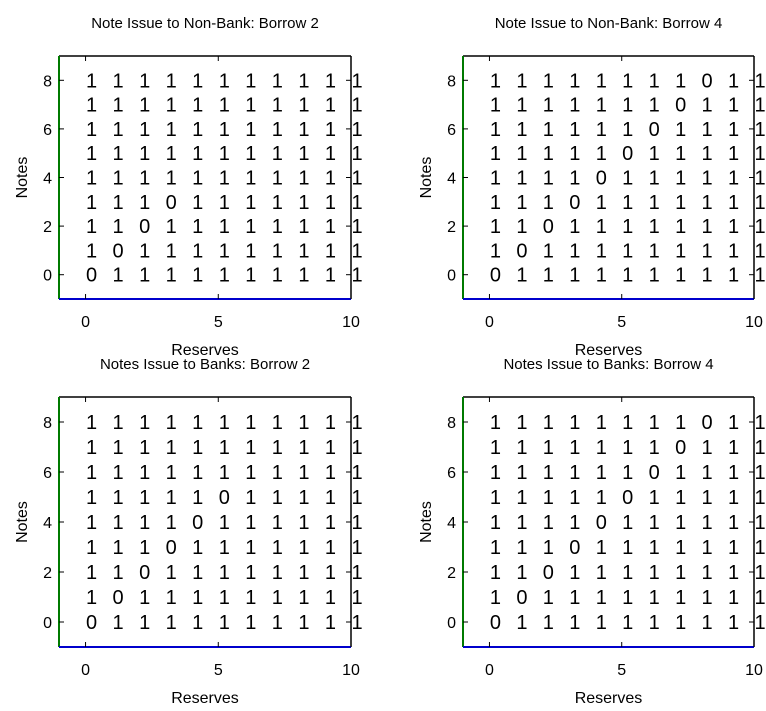  Describe the element at coordinates (426, 522) in the screenshot. I see `y-axis-label: Notes` at that location.